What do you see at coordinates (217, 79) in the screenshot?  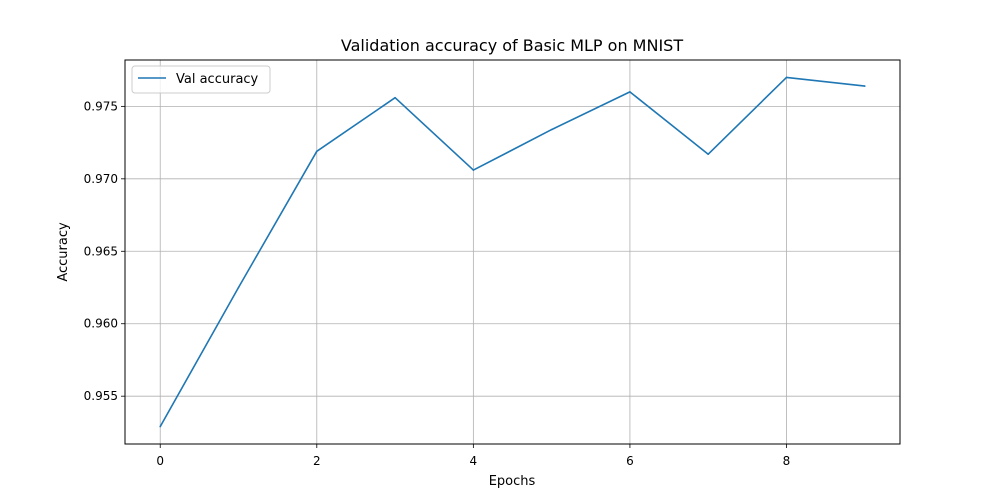 I see `legend-label: Val accuracy` at bounding box center [217, 79].